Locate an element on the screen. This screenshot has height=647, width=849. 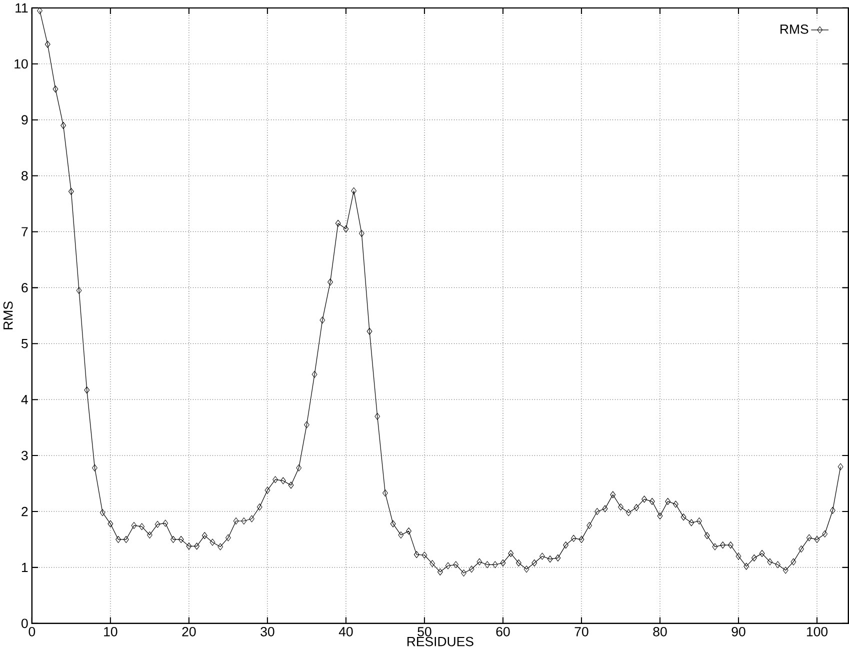
x-tick-label: 30 is located at coordinates (267, 631).